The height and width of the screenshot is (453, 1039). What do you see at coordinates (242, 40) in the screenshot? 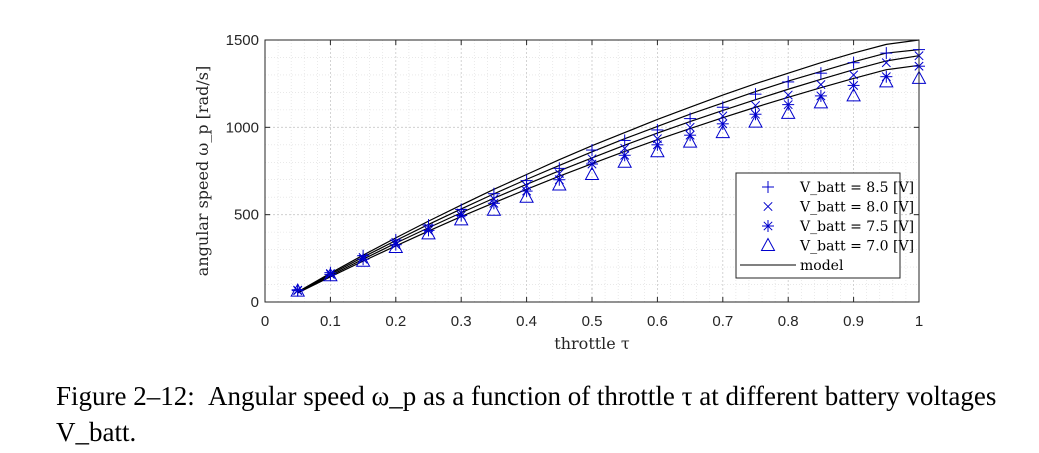
I see `y-tick-label: 1500` at bounding box center [242, 40].